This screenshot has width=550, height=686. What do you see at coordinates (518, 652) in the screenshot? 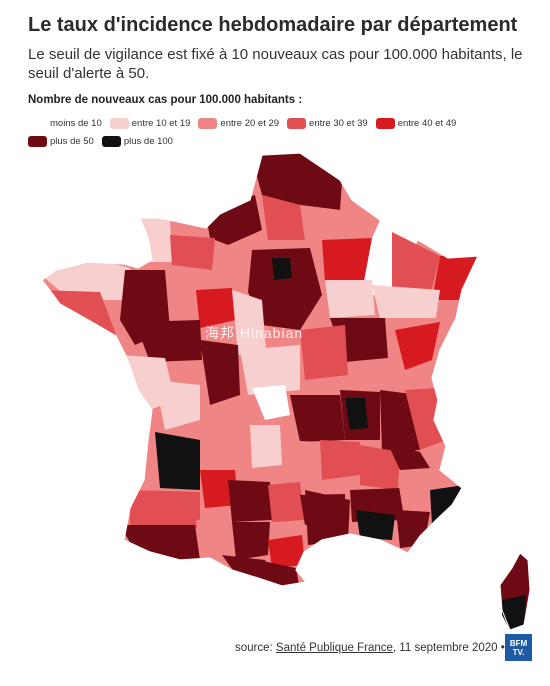
I see `logo-line: TV.` at bounding box center [518, 652].